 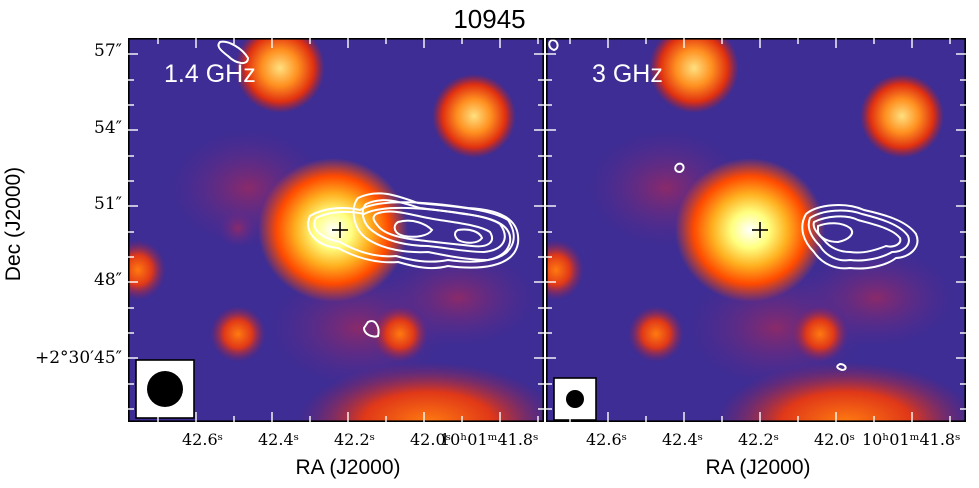 I want to click on y-tick-label: 54″, so click(x=108, y=128).